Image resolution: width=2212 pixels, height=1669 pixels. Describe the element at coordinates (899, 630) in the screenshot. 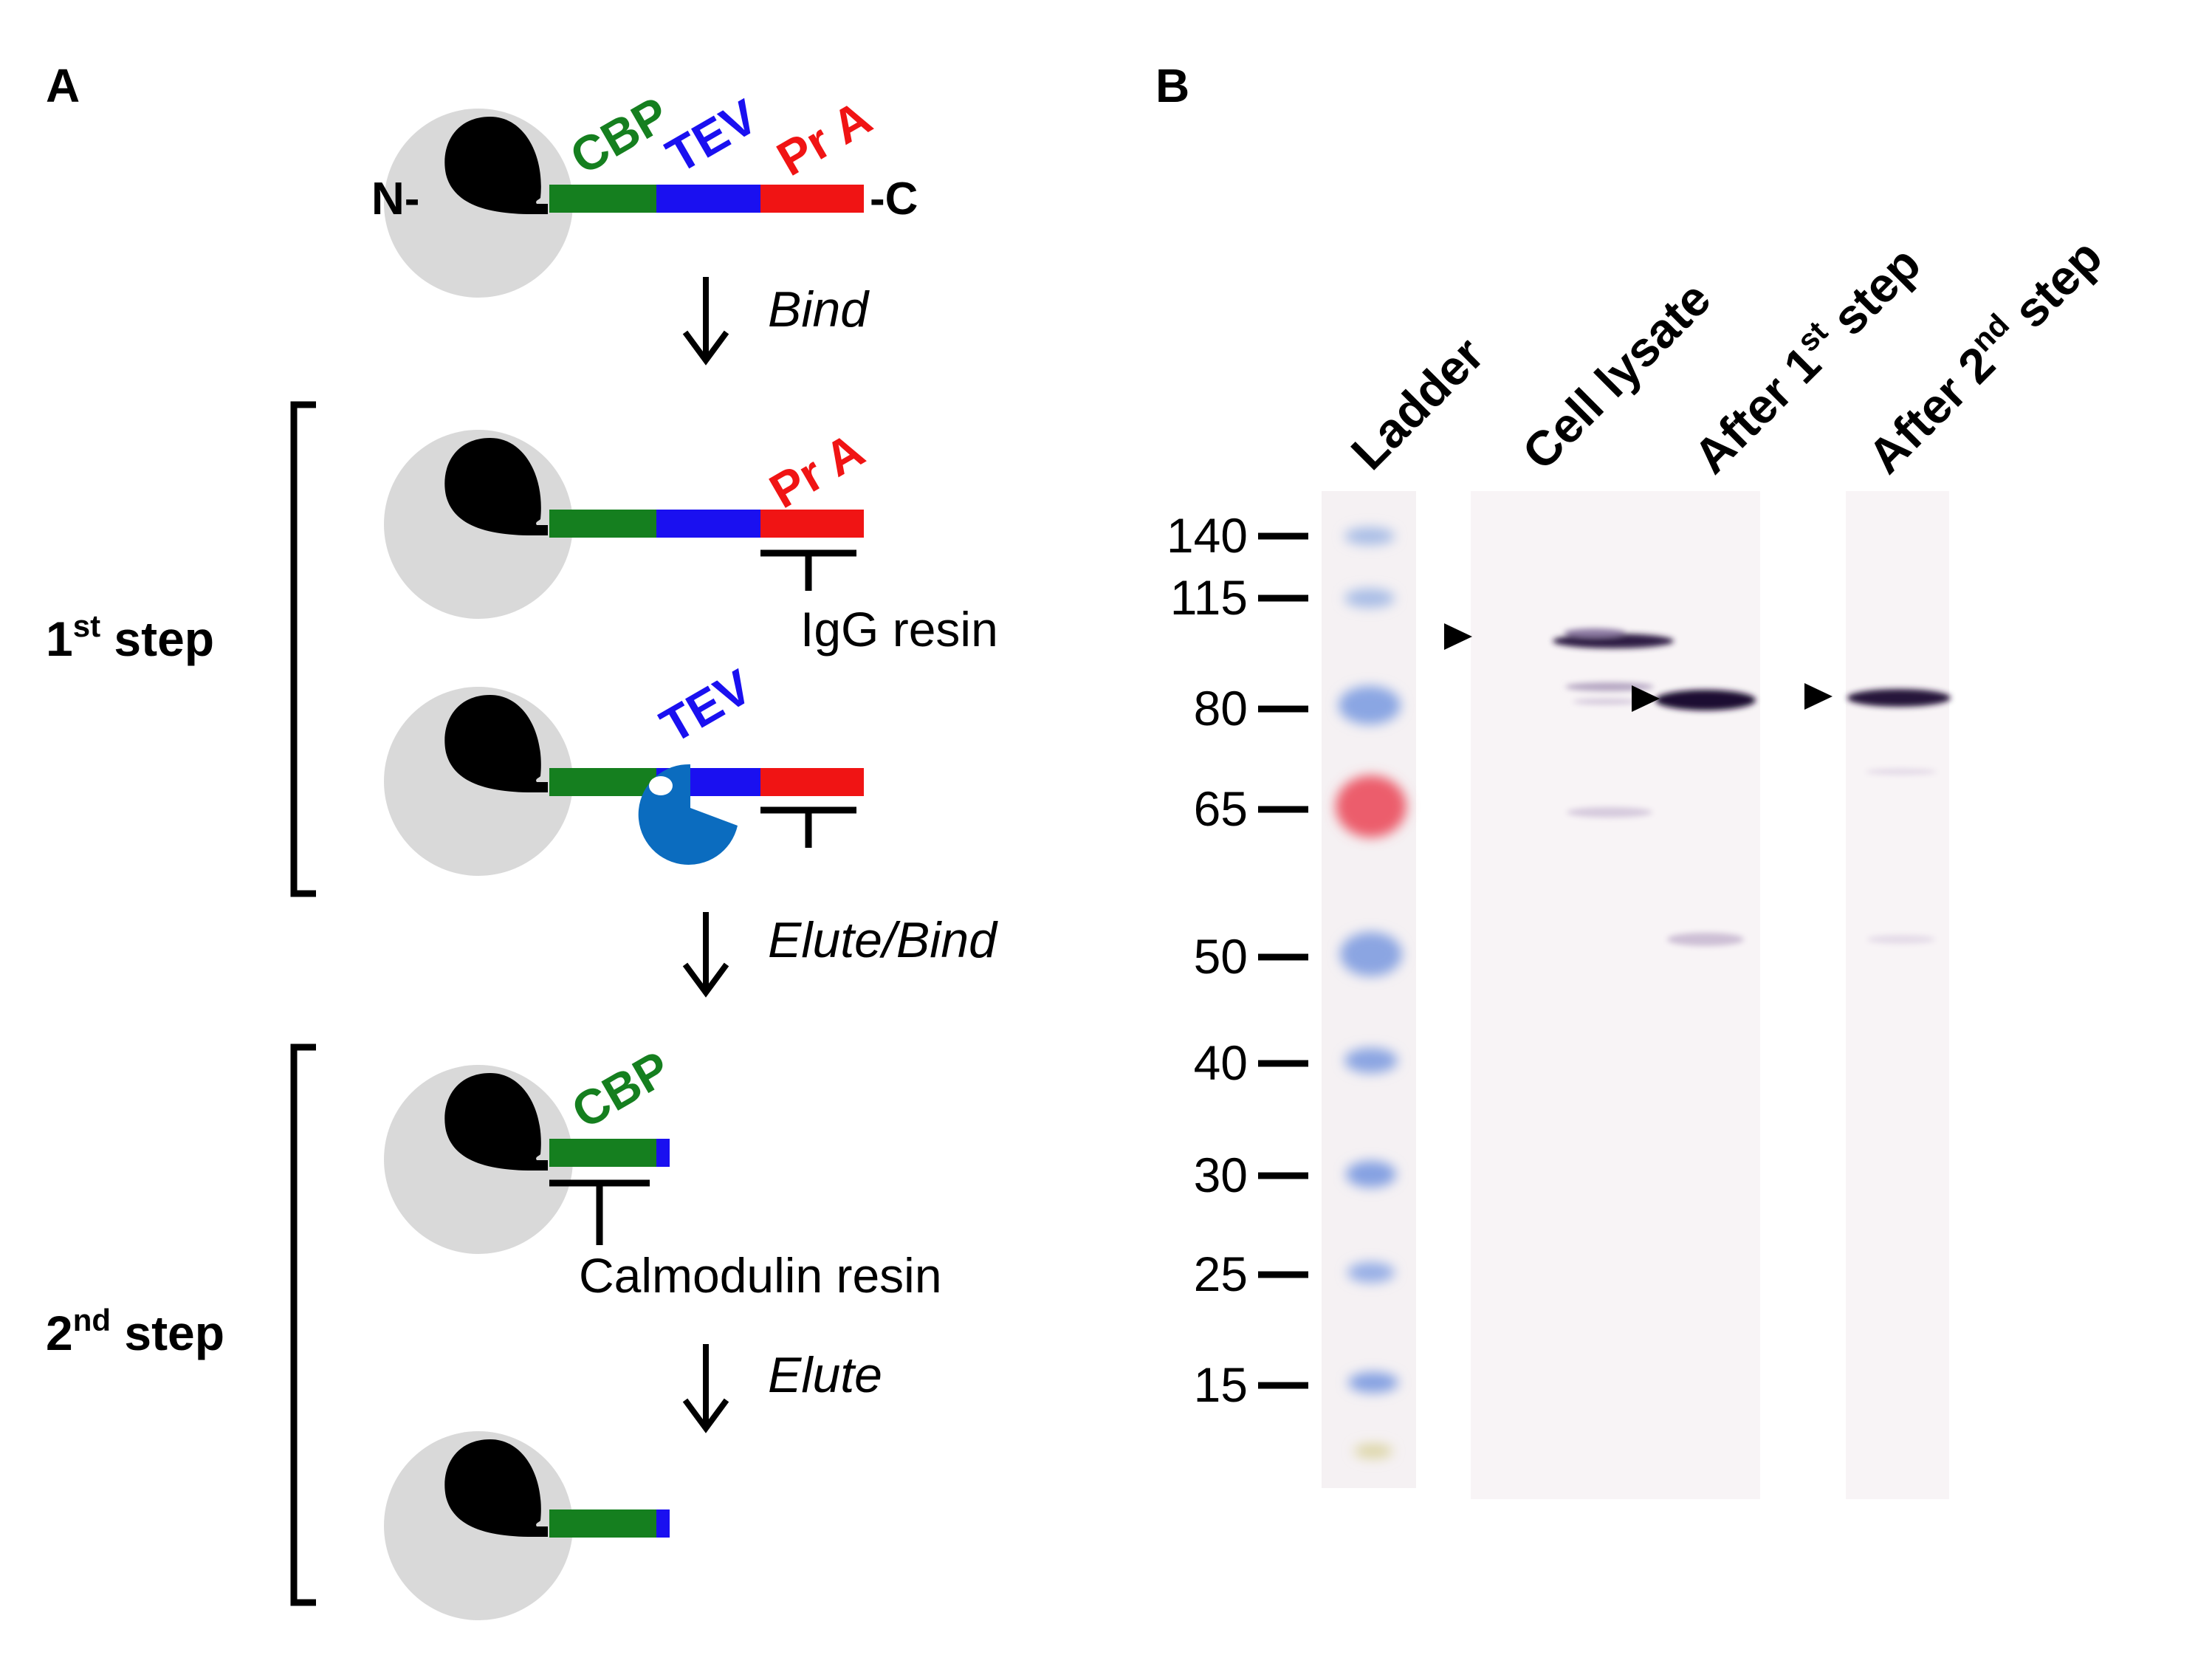

I see `igg-resin-label: IgG resin` at that location.